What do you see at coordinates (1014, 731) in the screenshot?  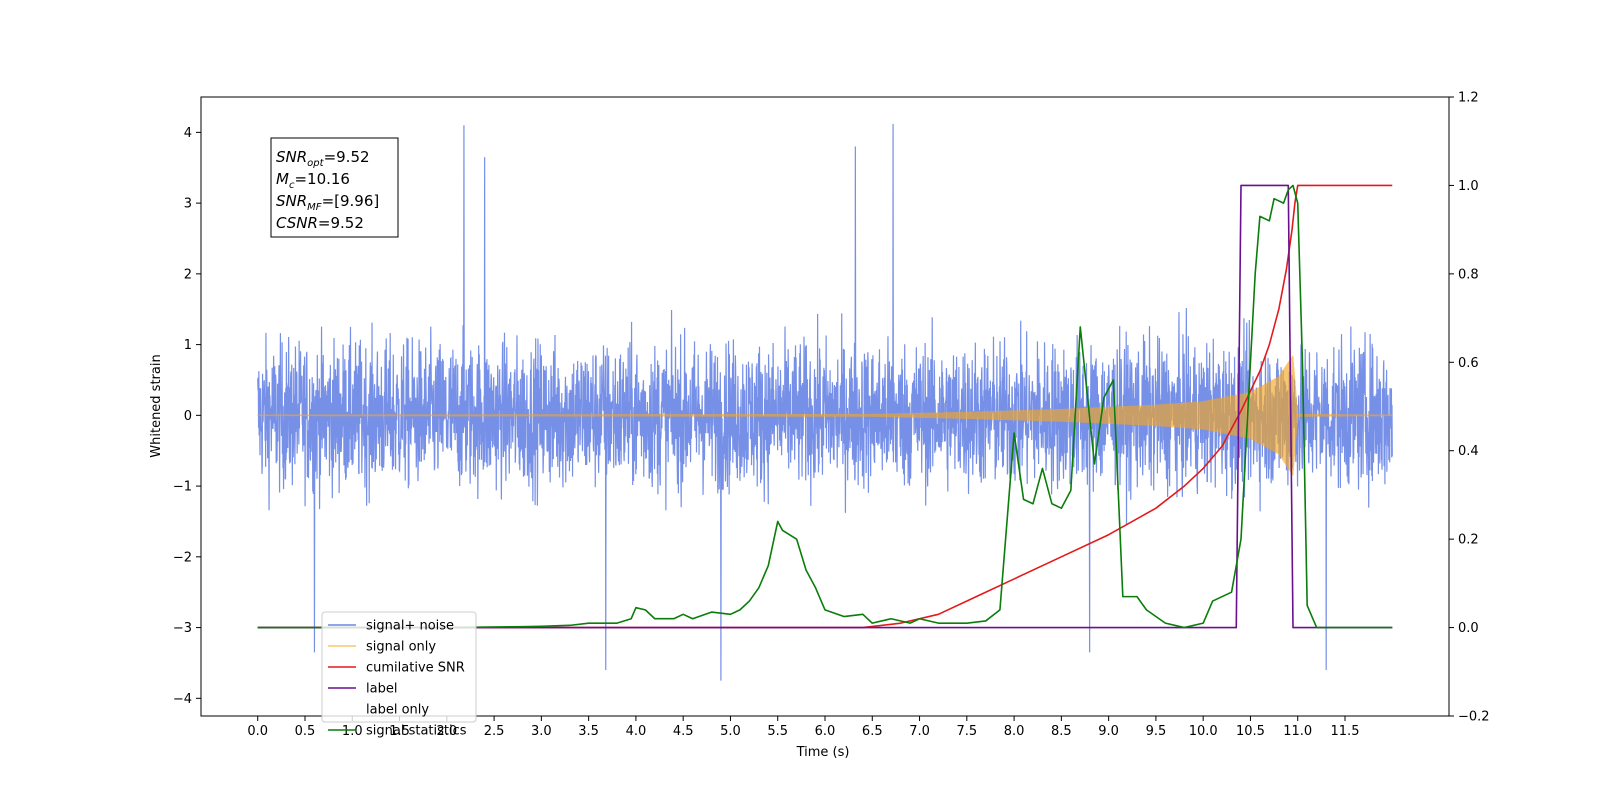 I see `x-tick-label: 8.0` at bounding box center [1014, 731].